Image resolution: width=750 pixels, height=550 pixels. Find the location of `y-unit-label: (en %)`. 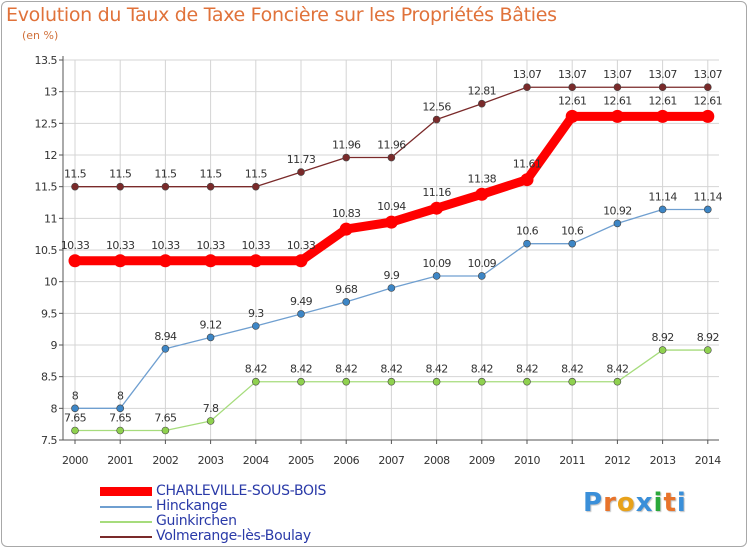

y-unit-label: (en %) is located at coordinates (40, 35).